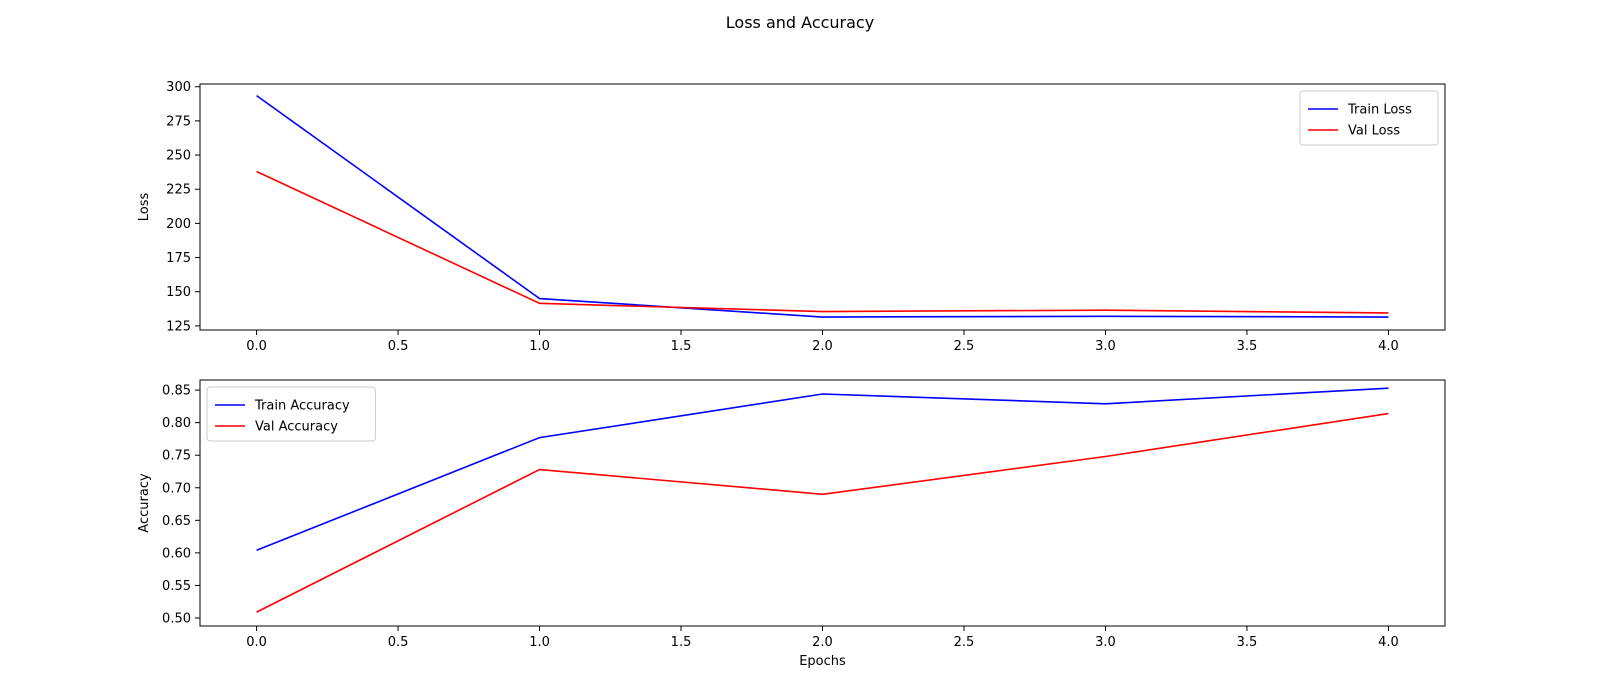 This screenshot has height=700, width=1600. I want to click on loss-x-tick-label: 1.0, so click(539, 346).